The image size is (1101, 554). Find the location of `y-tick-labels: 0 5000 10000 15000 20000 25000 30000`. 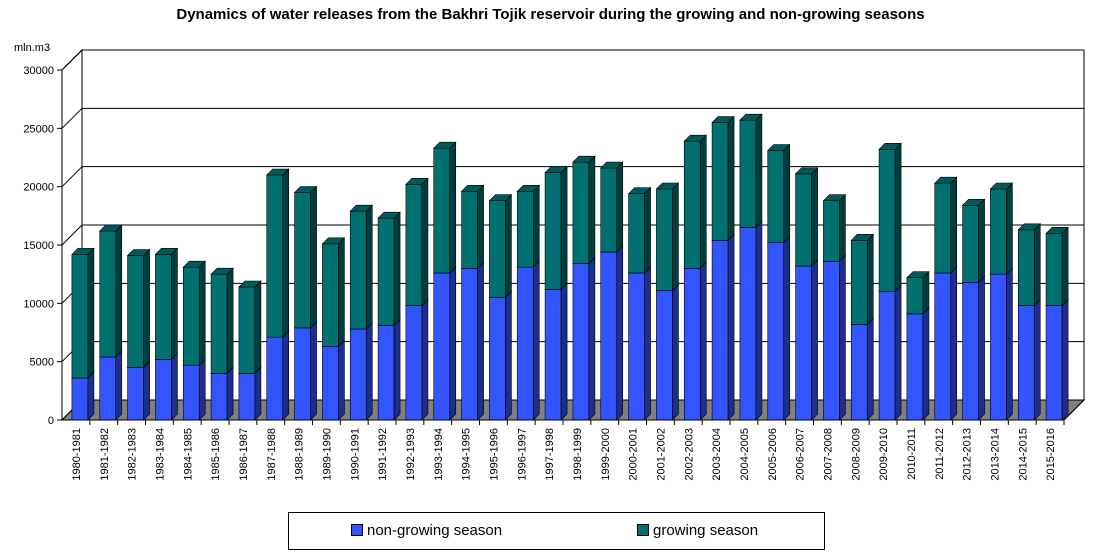

y-tick-labels: 0 5000 10000 15000 20000 25000 30000 is located at coordinates (38, 246).